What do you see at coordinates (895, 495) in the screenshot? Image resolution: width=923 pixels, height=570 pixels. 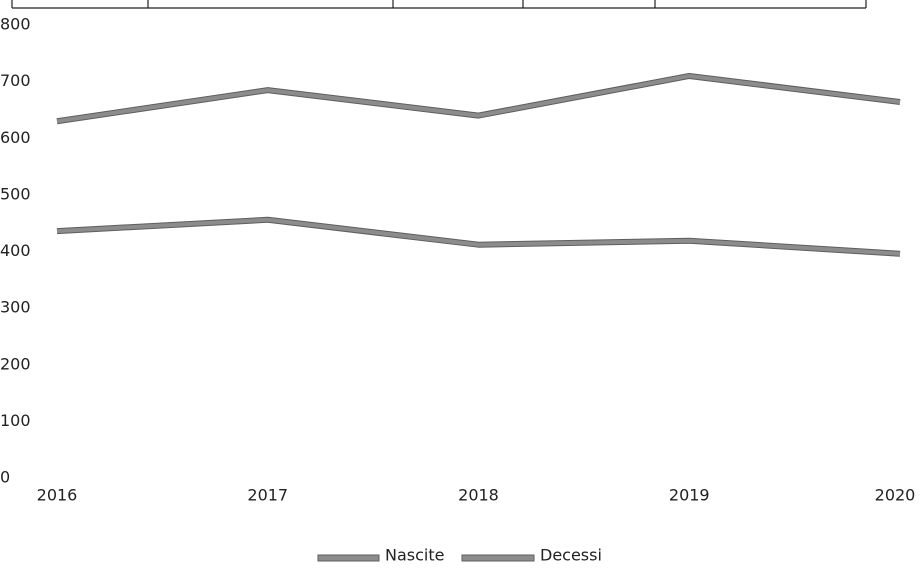 I see `x-tick-label: 2020` at bounding box center [895, 495].